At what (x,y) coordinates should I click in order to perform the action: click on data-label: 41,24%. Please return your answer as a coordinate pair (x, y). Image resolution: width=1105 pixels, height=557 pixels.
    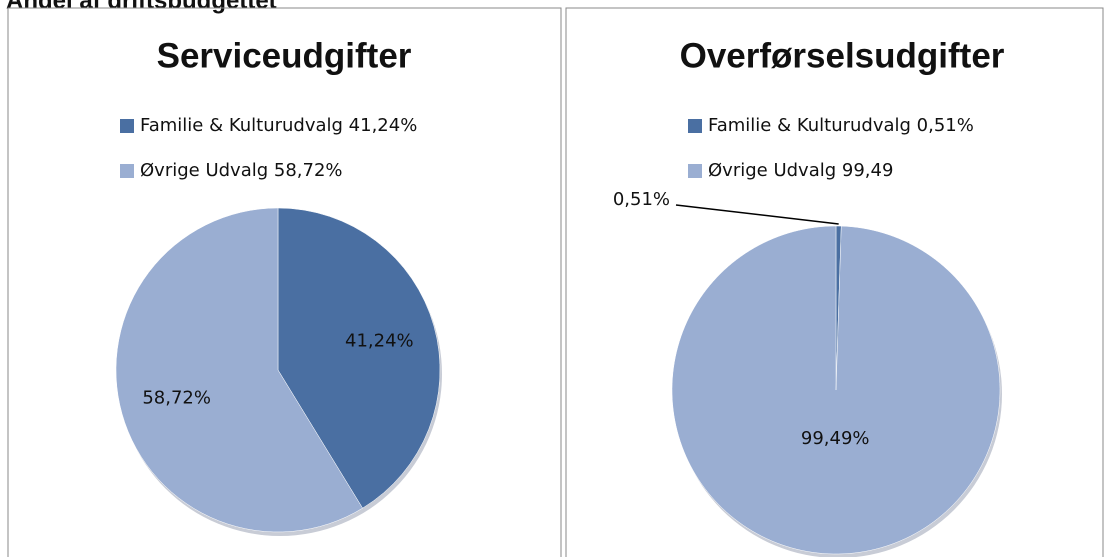
    Looking at the image, I should click on (379, 340).